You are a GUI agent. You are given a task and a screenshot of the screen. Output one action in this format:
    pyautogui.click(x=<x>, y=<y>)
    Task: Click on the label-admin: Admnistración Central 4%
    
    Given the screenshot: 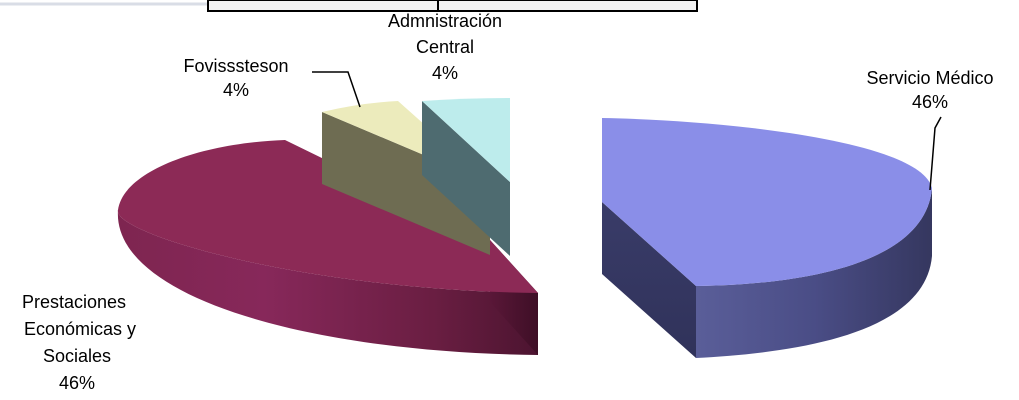 What is the action you would take?
    pyautogui.click(x=445, y=47)
    